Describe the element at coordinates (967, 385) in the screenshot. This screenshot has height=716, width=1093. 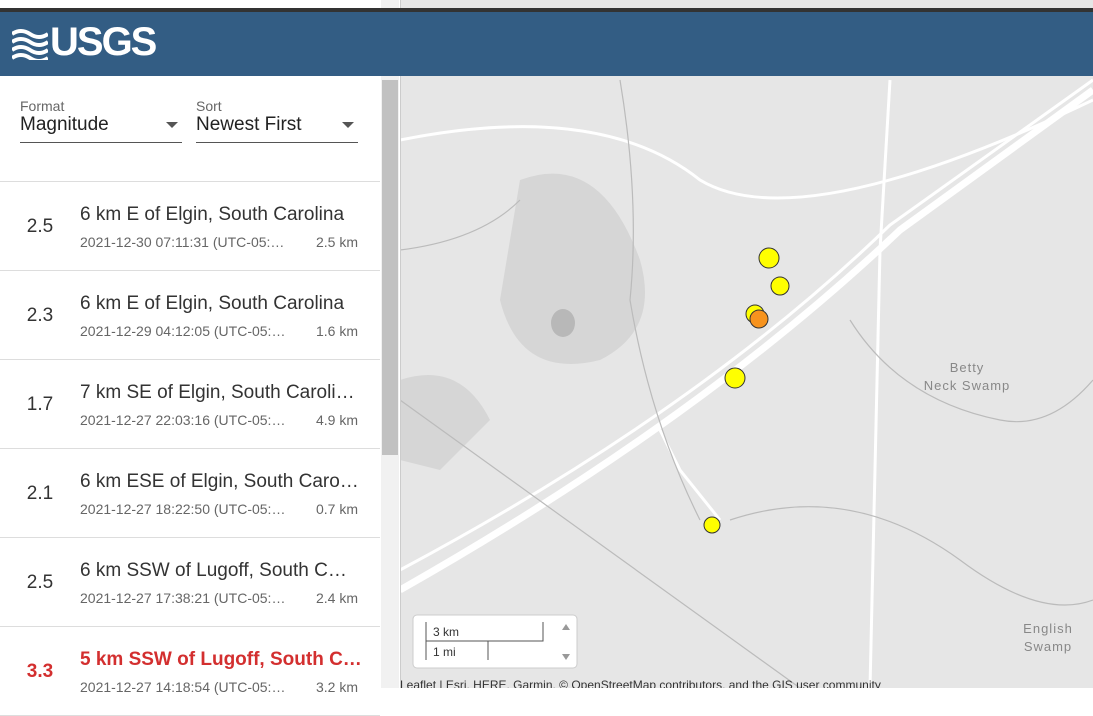
I see `map-label: Neck Swamp` at that location.